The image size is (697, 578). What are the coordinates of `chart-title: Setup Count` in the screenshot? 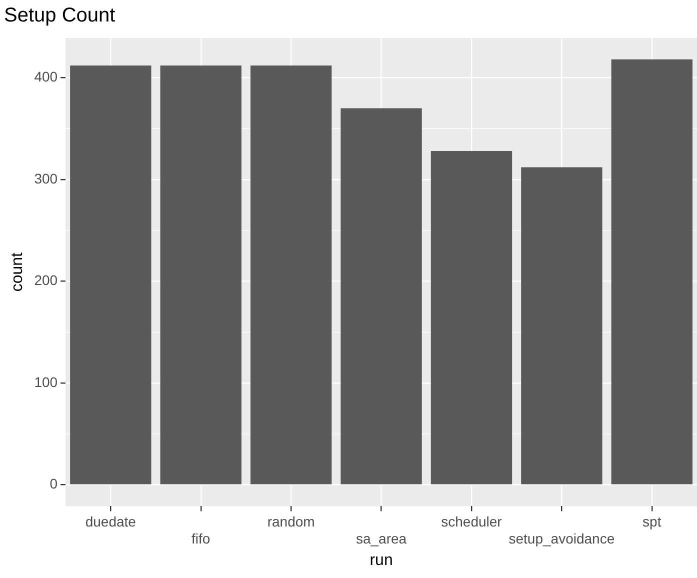 It's located at (60, 15).